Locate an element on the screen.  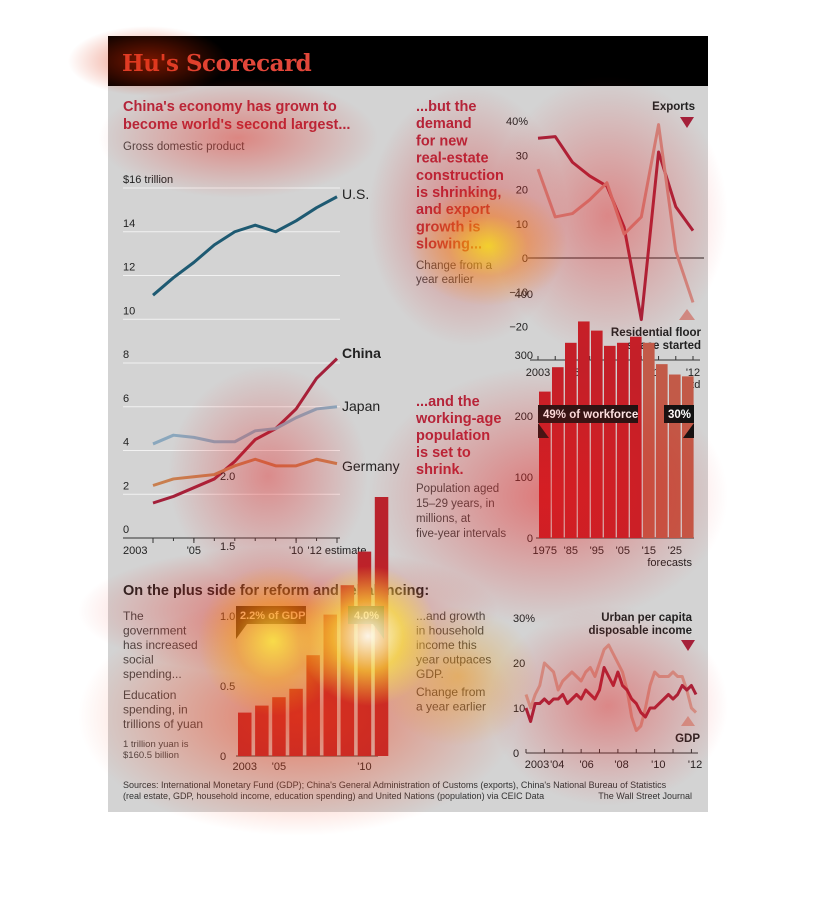
gdp-subtitle: Gross domestic product is located at coordinates (184, 147).